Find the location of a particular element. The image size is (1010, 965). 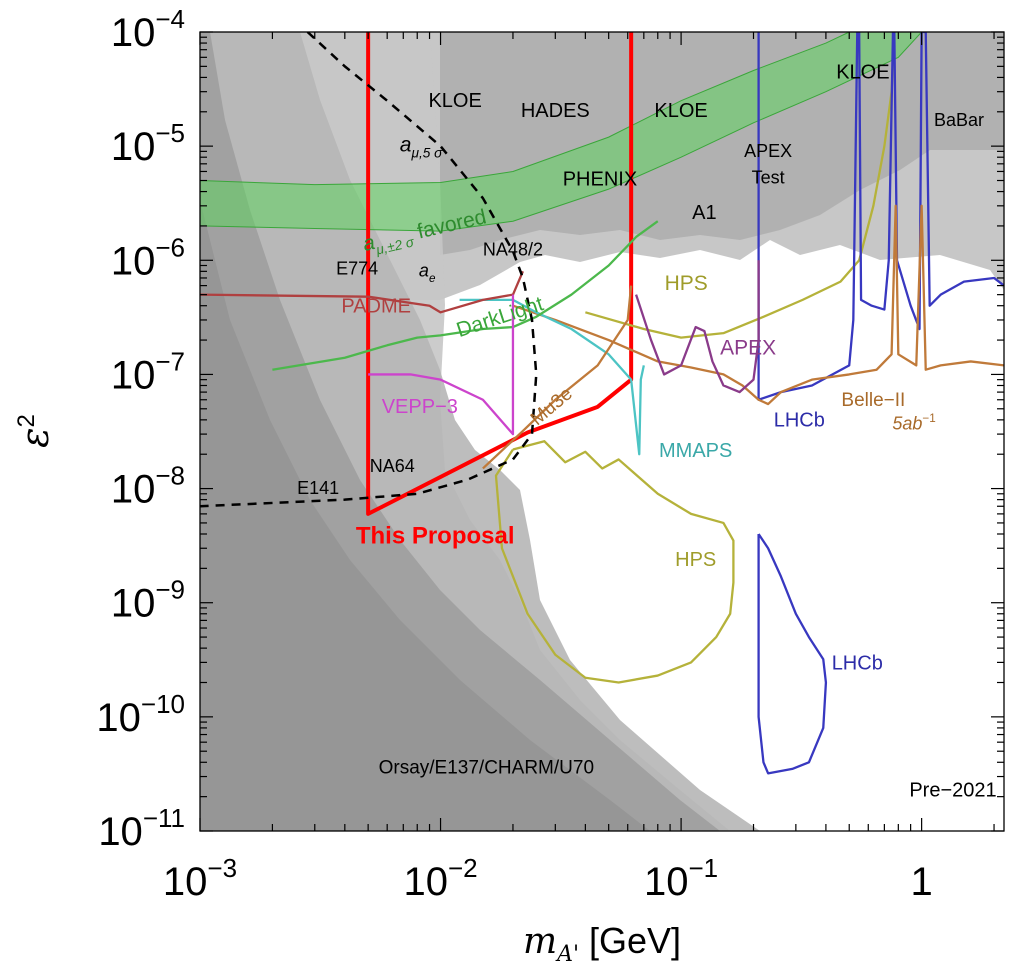

annotation-ae: ae is located at coordinates (427, 273).